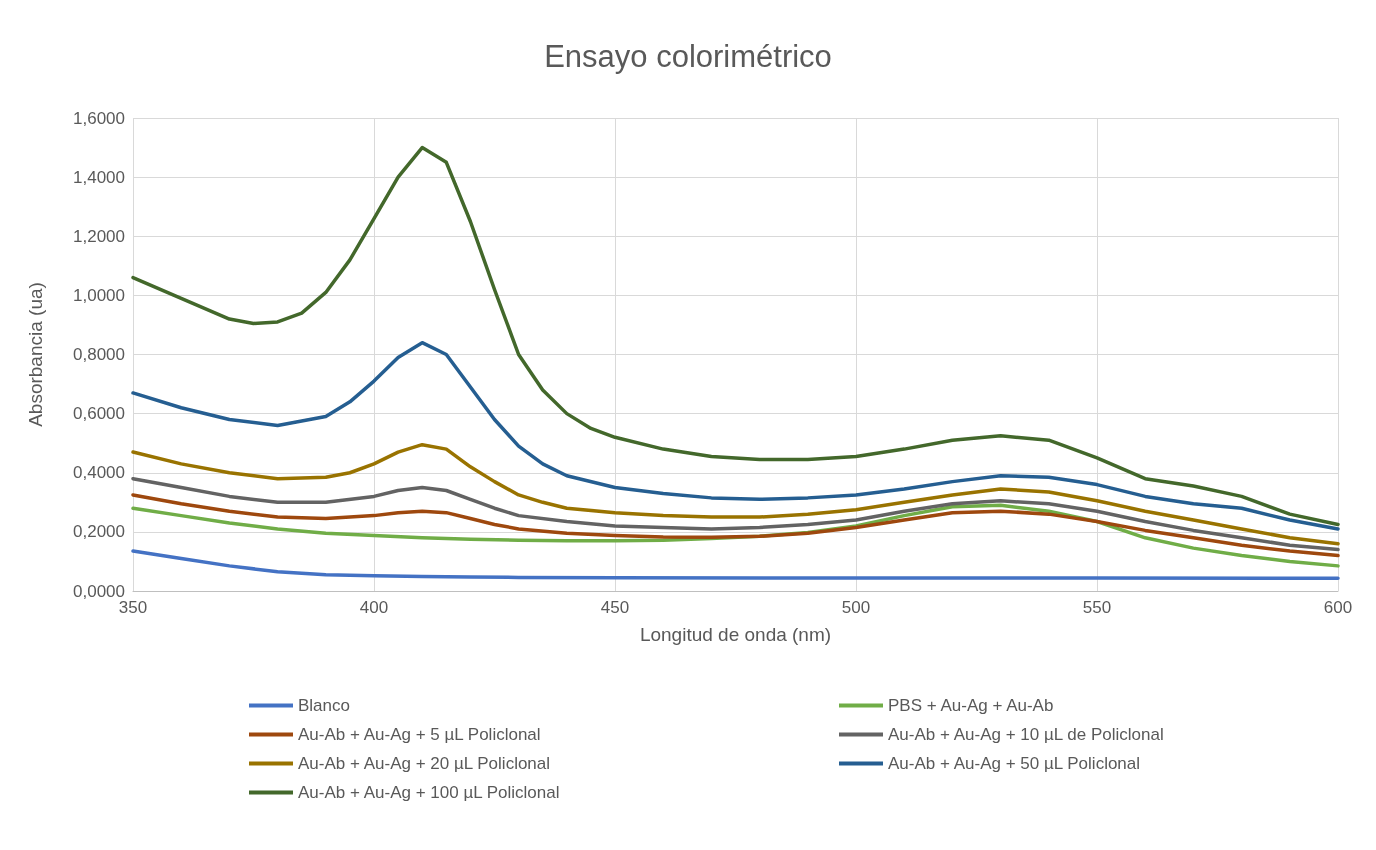 The image size is (1376, 850). Describe the element at coordinates (1338, 607) in the screenshot. I see `x-tick-label: 600` at that location.